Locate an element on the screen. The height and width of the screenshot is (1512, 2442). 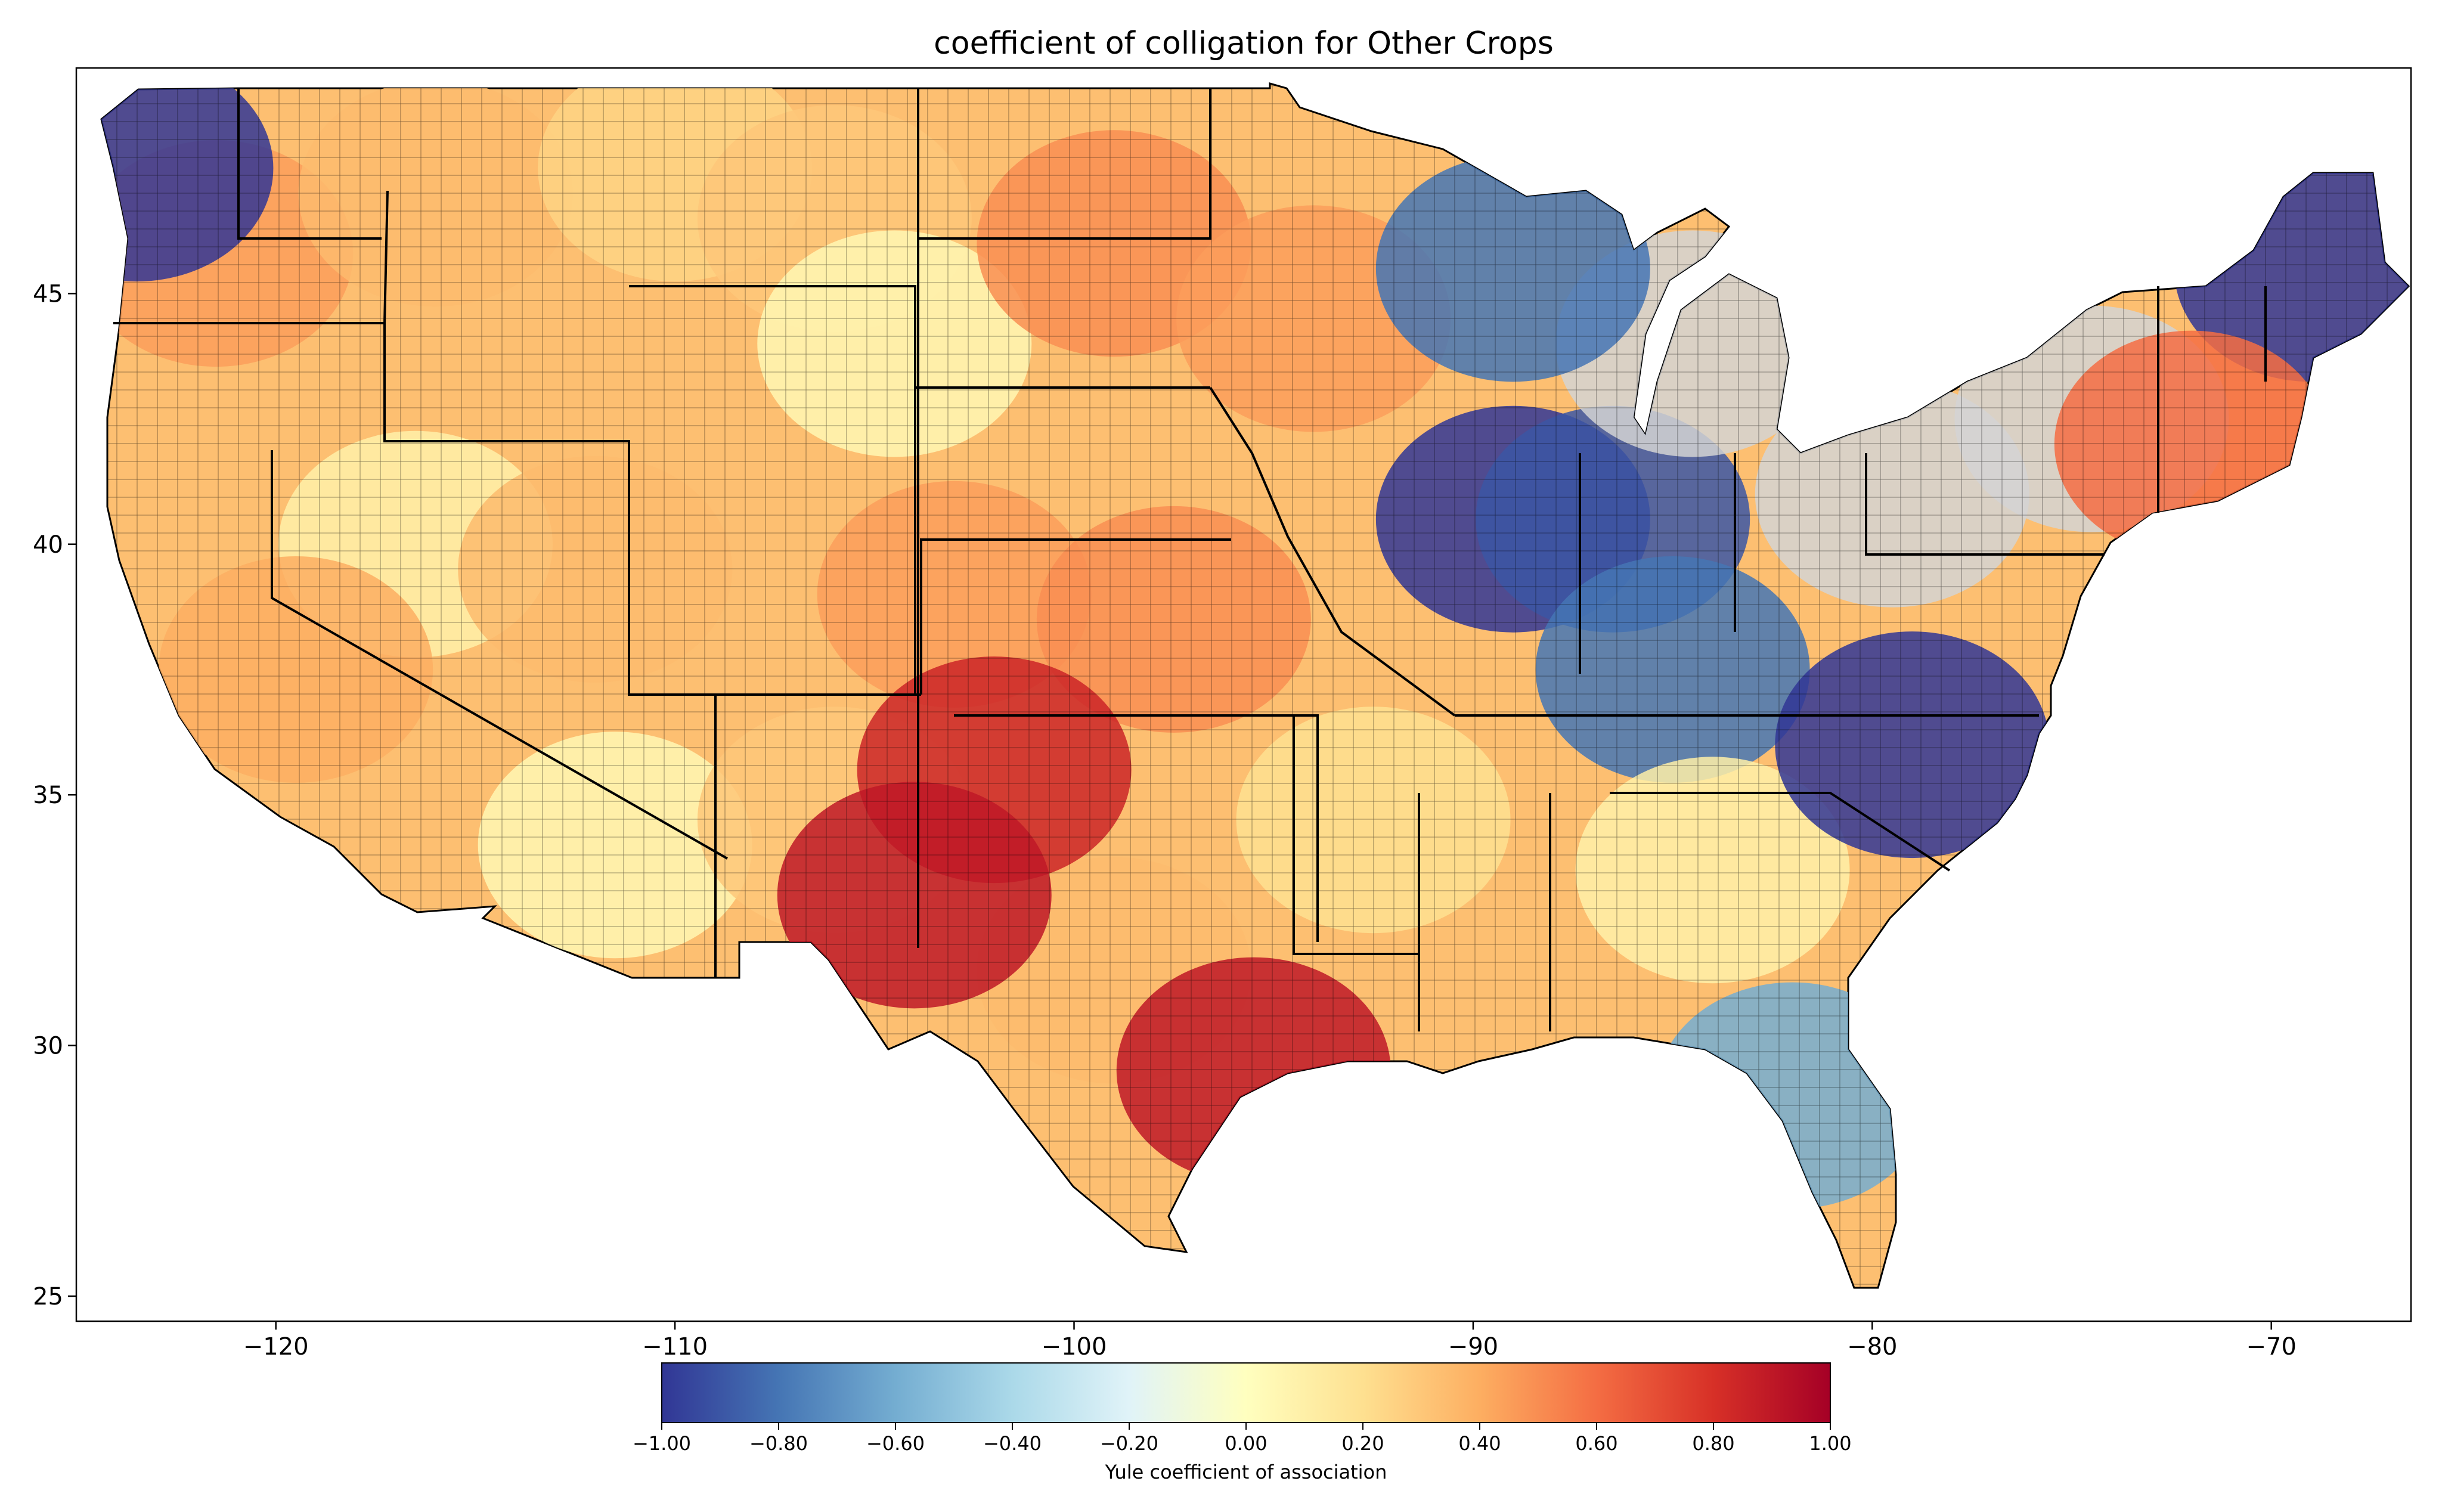
y-tick-label: 45 is located at coordinates (48, 294).